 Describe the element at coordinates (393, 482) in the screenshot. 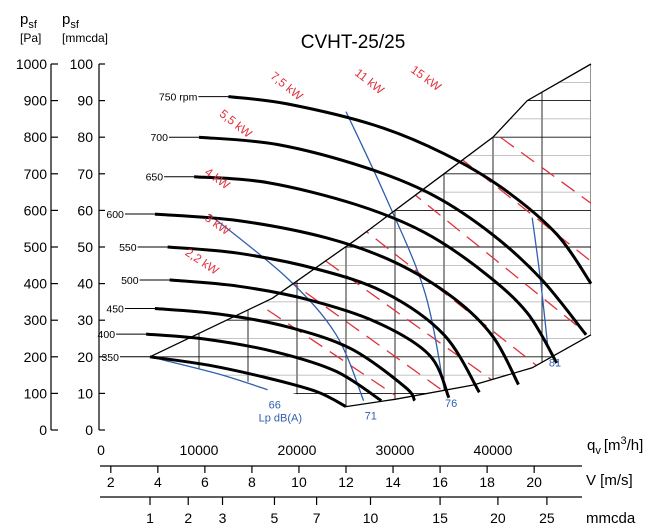

I see `velocity-axis-tick-label: 14` at that location.